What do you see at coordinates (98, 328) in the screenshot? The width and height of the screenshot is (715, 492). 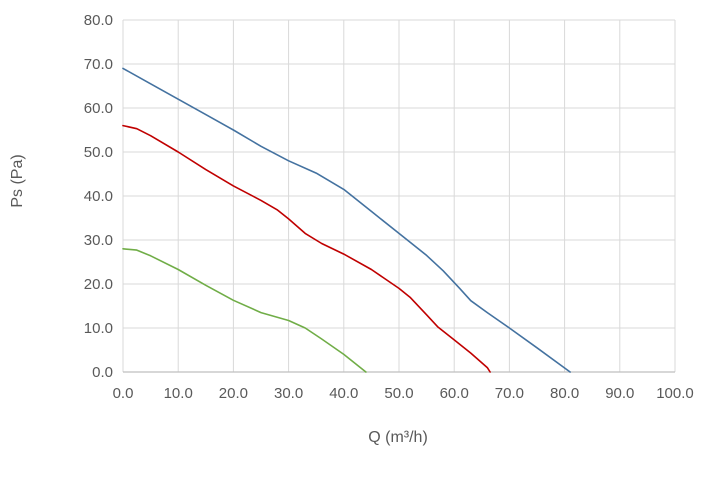 I see `y-tick-label: 10.0` at bounding box center [98, 328].